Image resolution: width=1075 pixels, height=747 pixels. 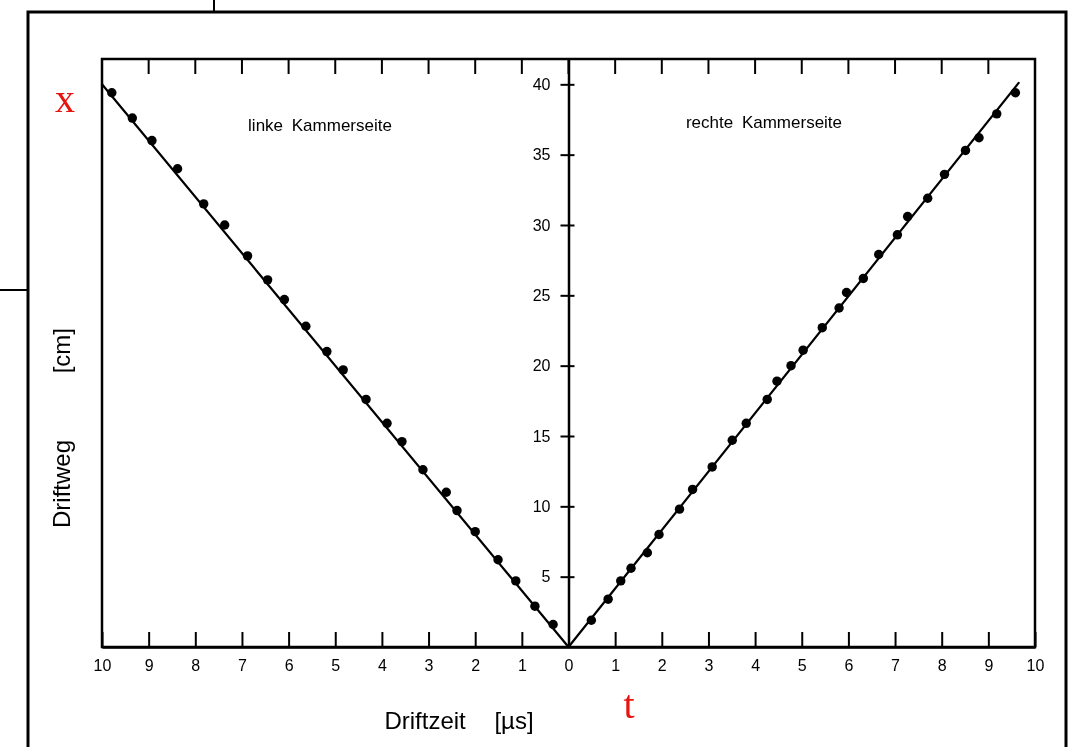 I want to click on x-axis-title: Driftzeit [µs], so click(x=459, y=720).